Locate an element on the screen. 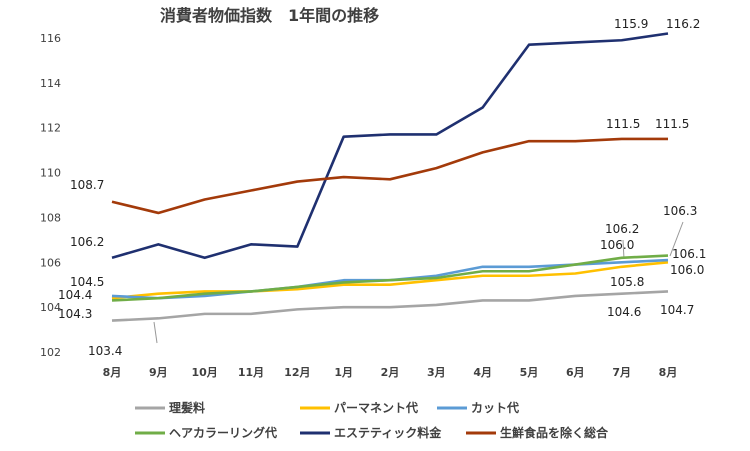 The image size is (750, 451). chart-title: 消費者物価指数 1年間の推移 is located at coordinates (269, 15).